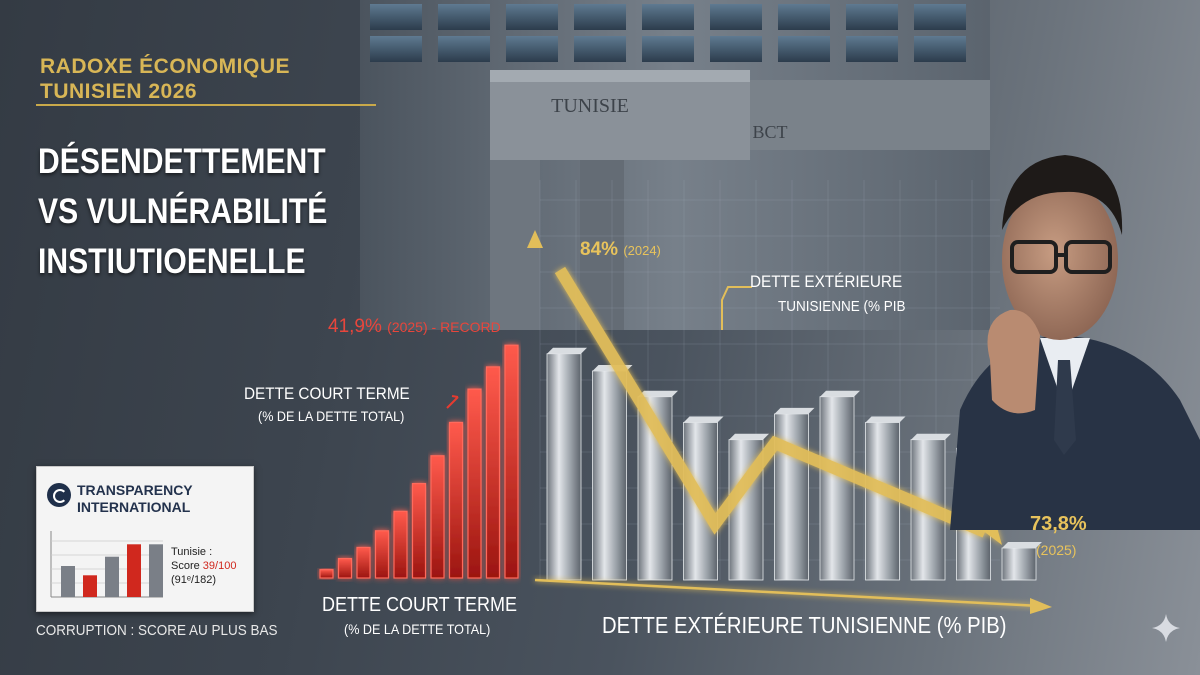  I want to click on short-term-peak-label: 41,9% (2025) - RECORD, so click(414, 327).